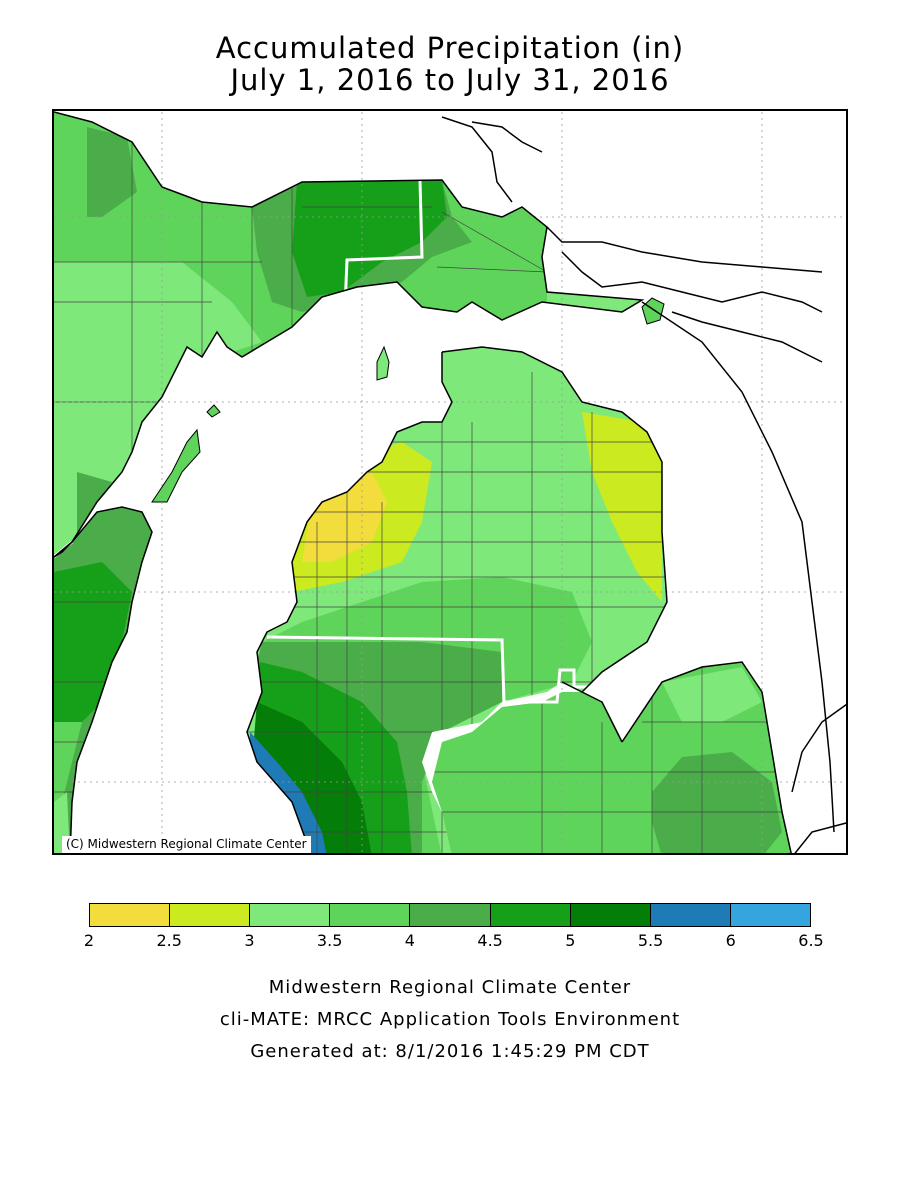  What do you see at coordinates (690, 915) in the screenshot?
I see `legend-swatch-5.5-6` at bounding box center [690, 915].